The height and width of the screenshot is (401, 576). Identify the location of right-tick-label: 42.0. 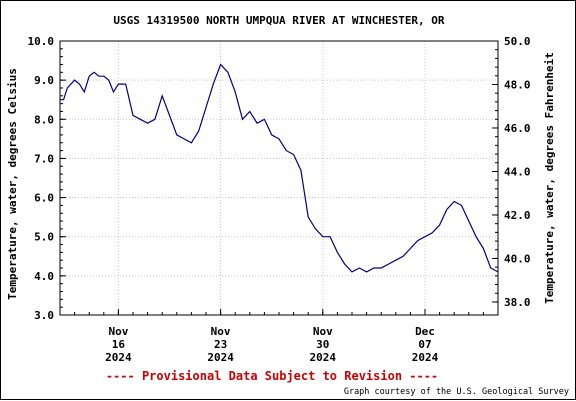
(517, 215).